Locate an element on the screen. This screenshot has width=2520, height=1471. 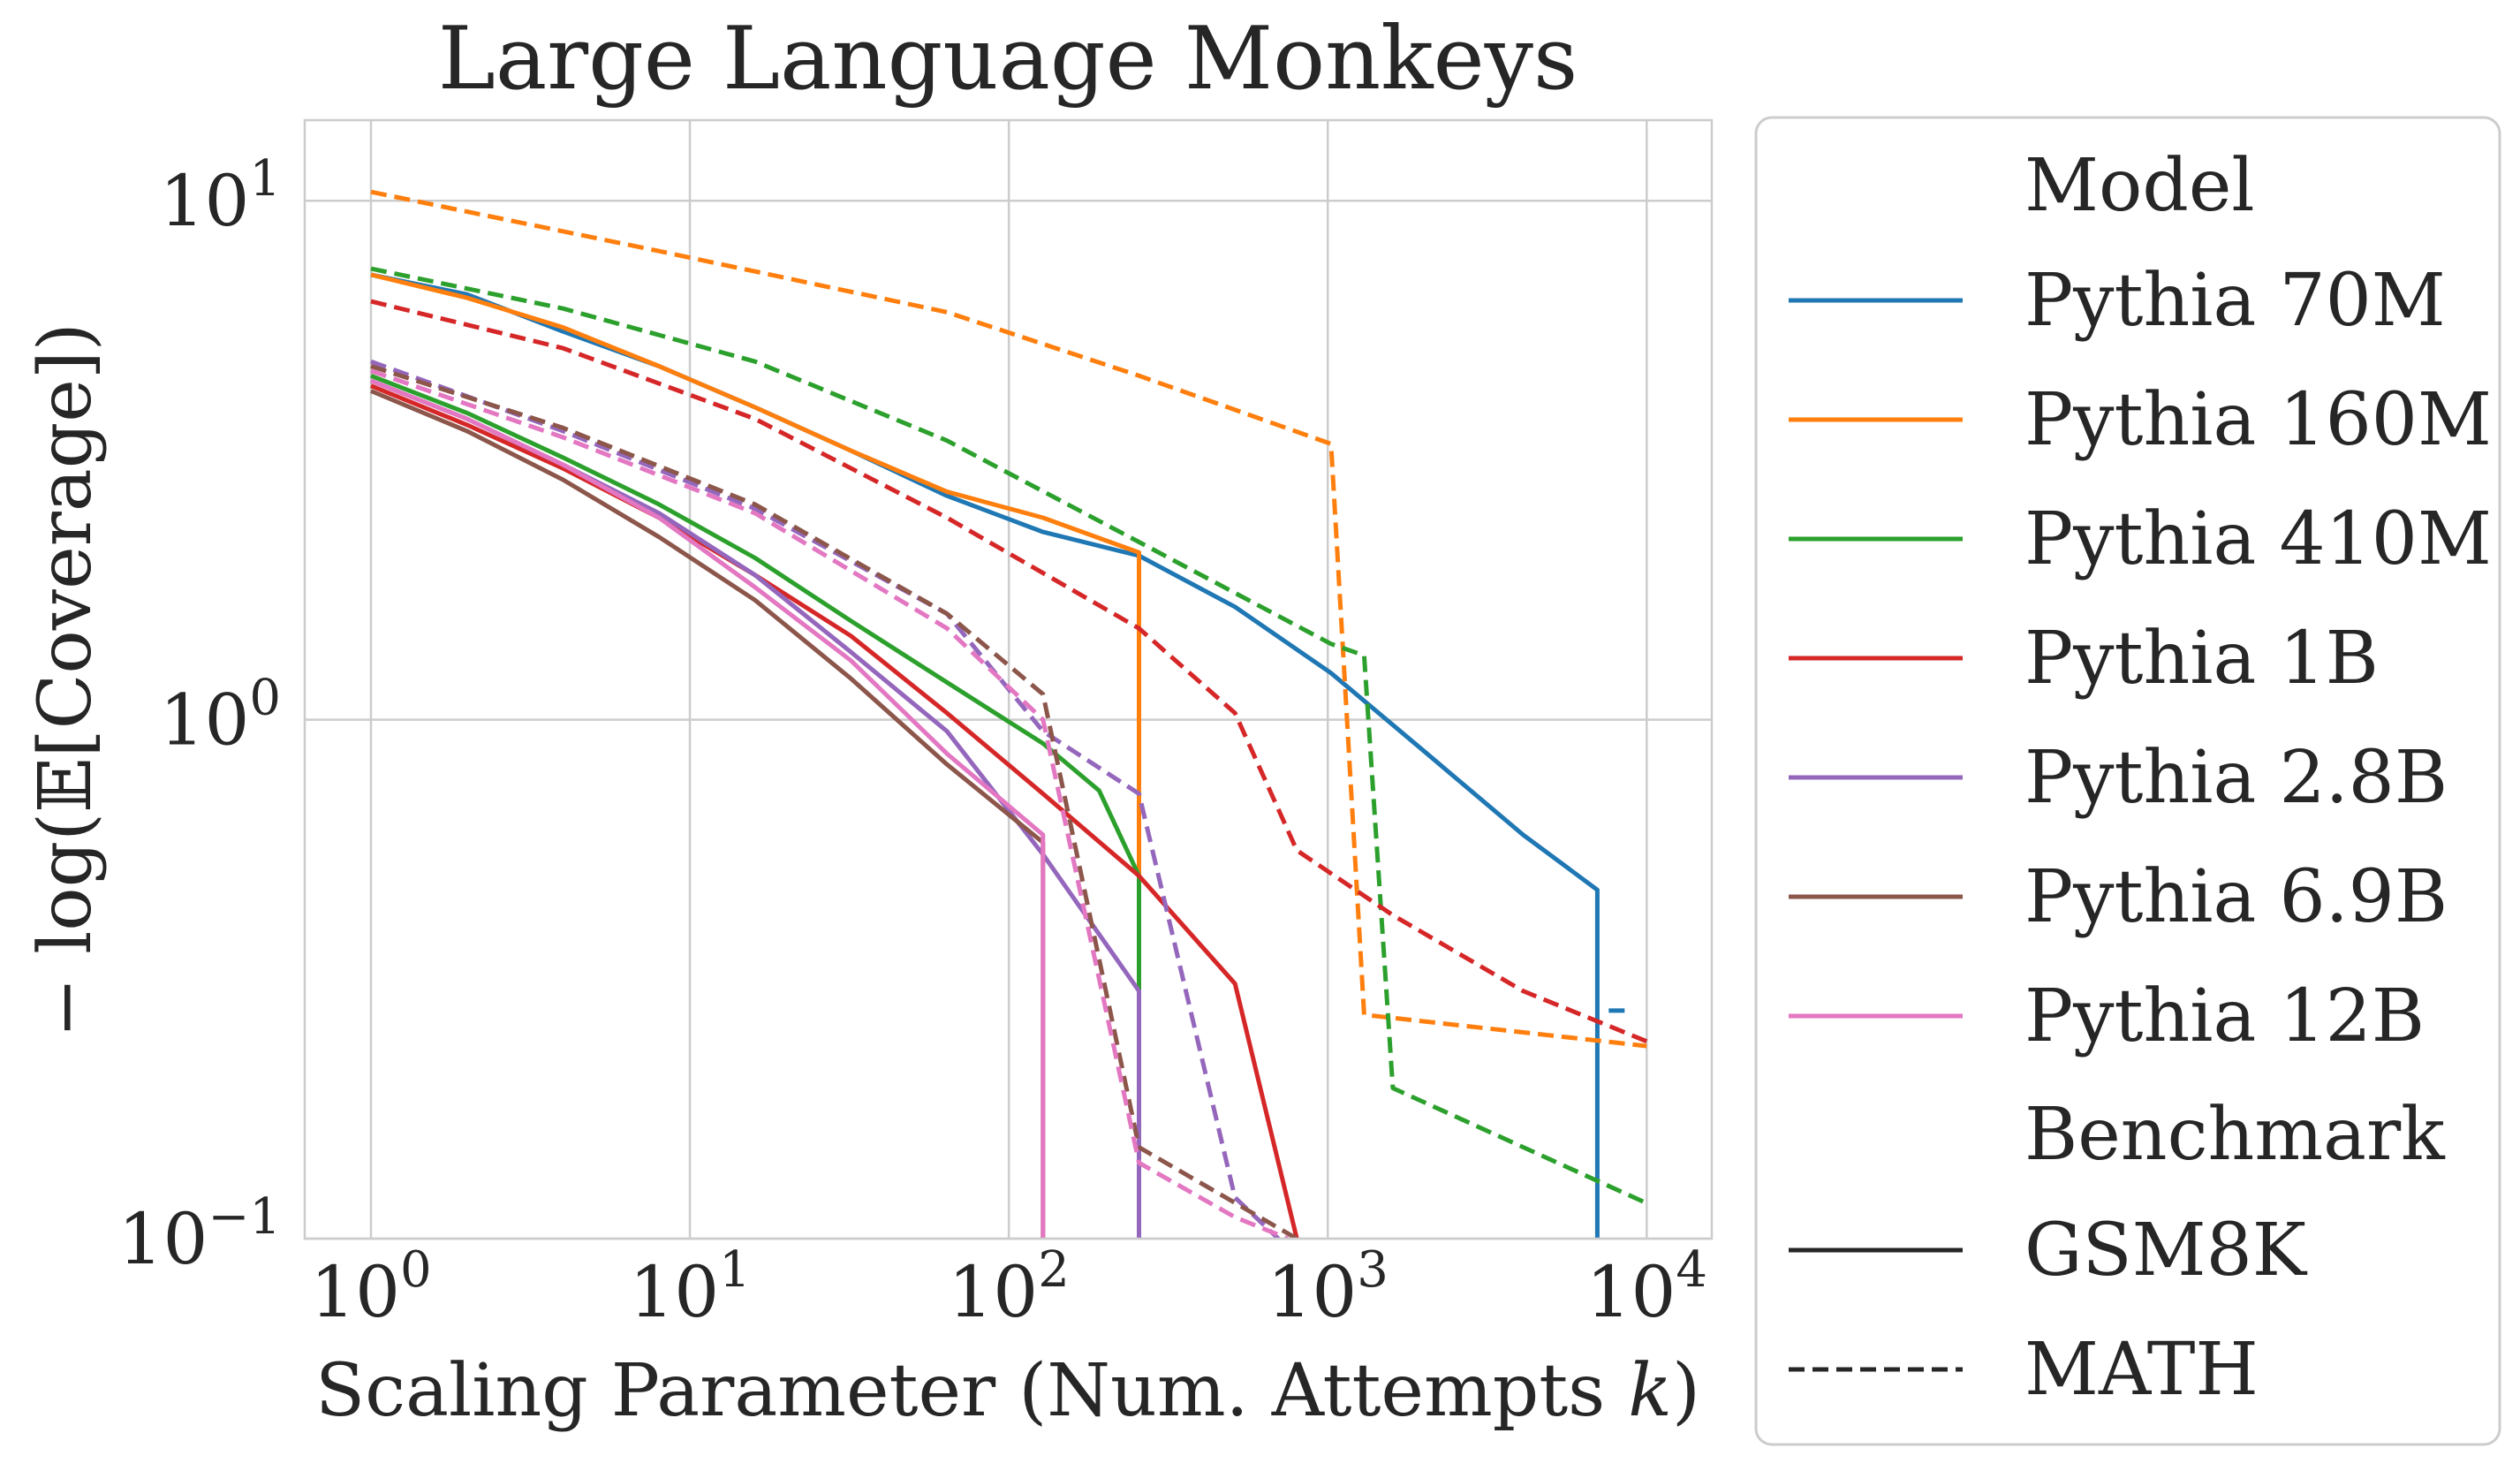
x-tick-label: 10⁴ is located at coordinates (1646, 1287).